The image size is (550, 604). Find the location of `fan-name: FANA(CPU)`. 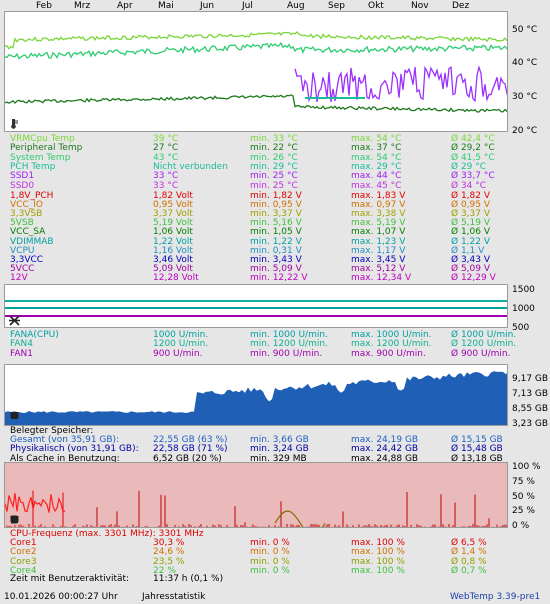

fan-name: FANA(CPU) is located at coordinates (34, 335).